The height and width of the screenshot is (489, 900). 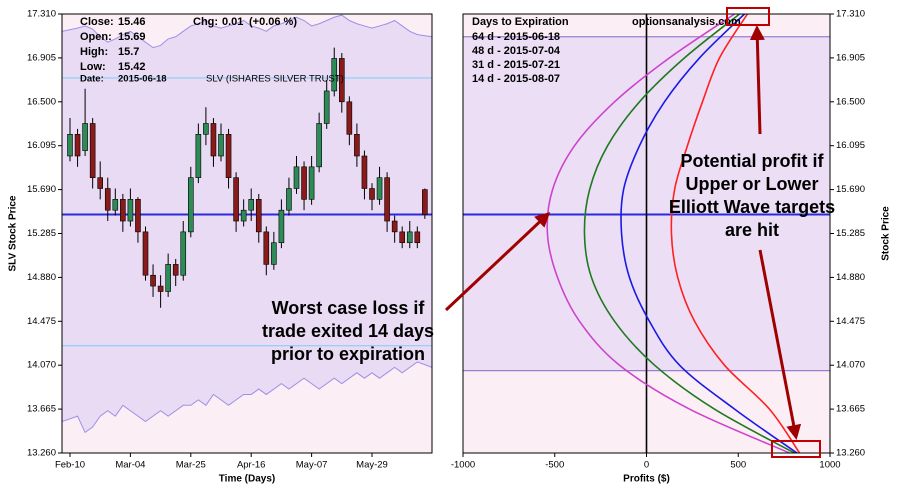 What do you see at coordinates (646, 479) in the screenshot?
I see `x-axis-title: Profits ($)` at bounding box center [646, 479].